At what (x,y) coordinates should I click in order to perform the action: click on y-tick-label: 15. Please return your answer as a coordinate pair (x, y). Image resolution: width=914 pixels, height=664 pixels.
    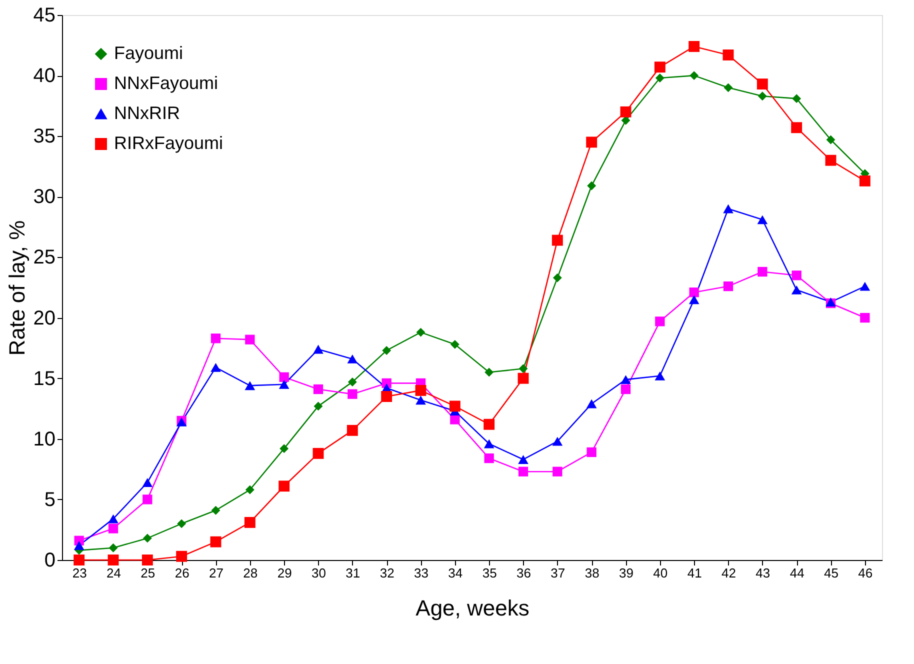
    Looking at the image, I should click on (44, 379).